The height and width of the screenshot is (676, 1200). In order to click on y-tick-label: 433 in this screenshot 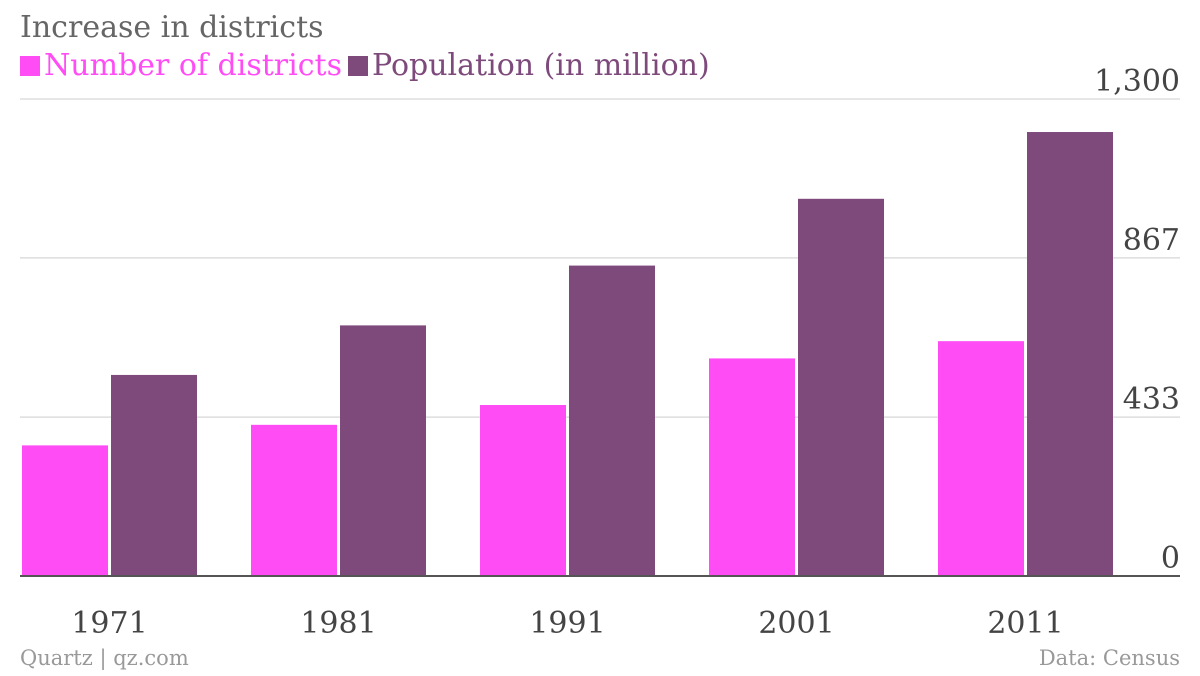, I will do `click(1151, 399)`.